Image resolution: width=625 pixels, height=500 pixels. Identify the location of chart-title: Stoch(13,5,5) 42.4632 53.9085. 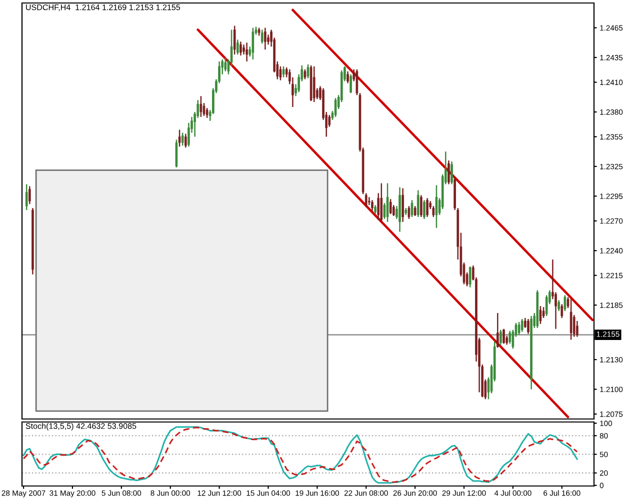
(81, 426).